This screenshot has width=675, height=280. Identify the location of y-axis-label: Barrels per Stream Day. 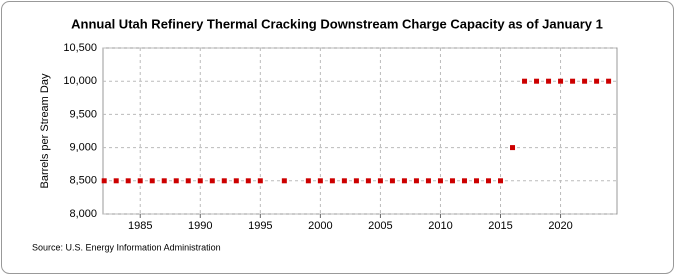
(45, 130).